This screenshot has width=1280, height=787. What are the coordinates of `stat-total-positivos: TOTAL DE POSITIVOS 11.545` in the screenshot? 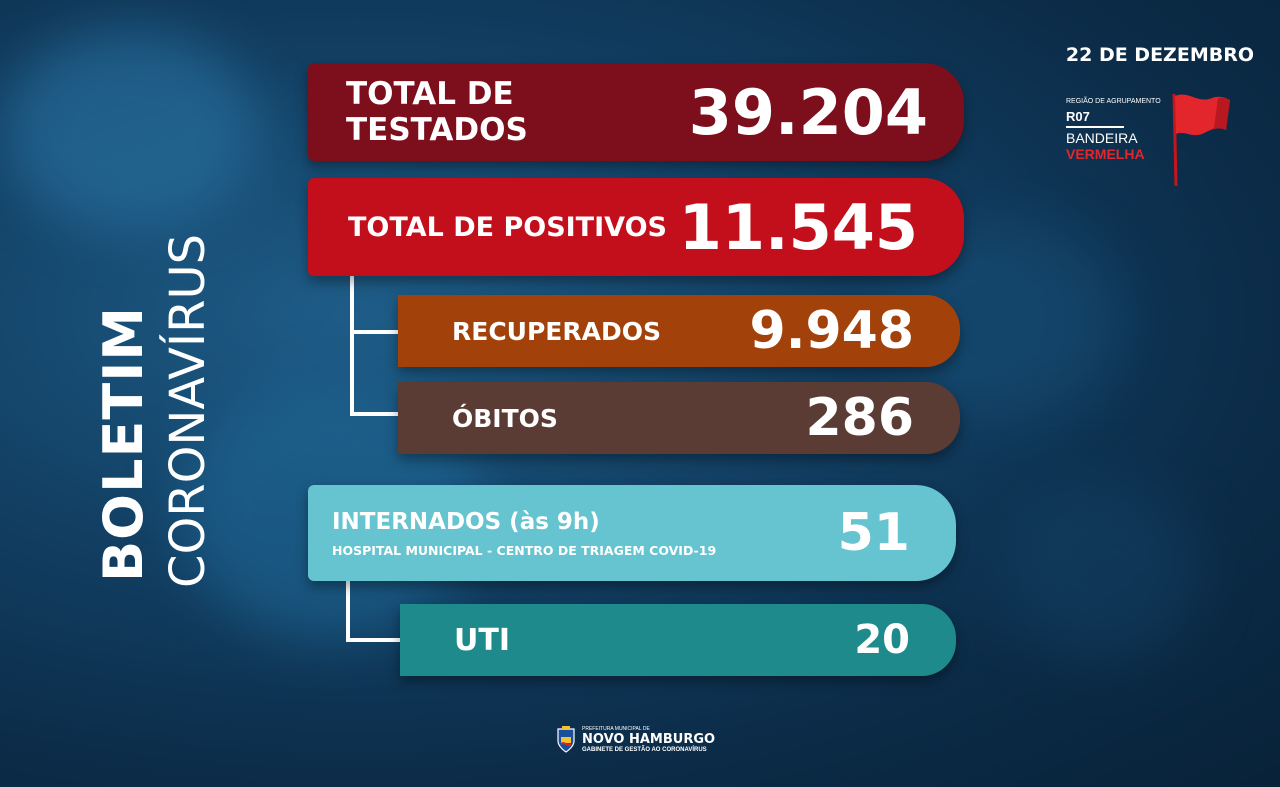 It's located at (636, 227).